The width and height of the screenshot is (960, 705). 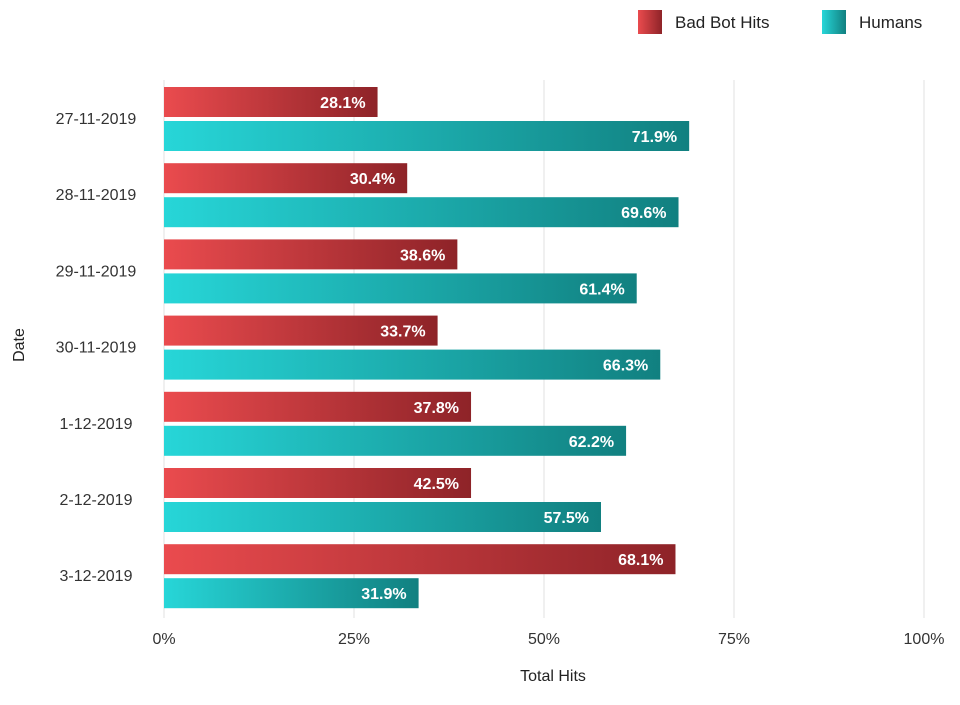 What do you see at coordinates (96, 119) in the screenshot?
I see `y-tick-label: 27-11-2019` at bounding box center [96, 119].